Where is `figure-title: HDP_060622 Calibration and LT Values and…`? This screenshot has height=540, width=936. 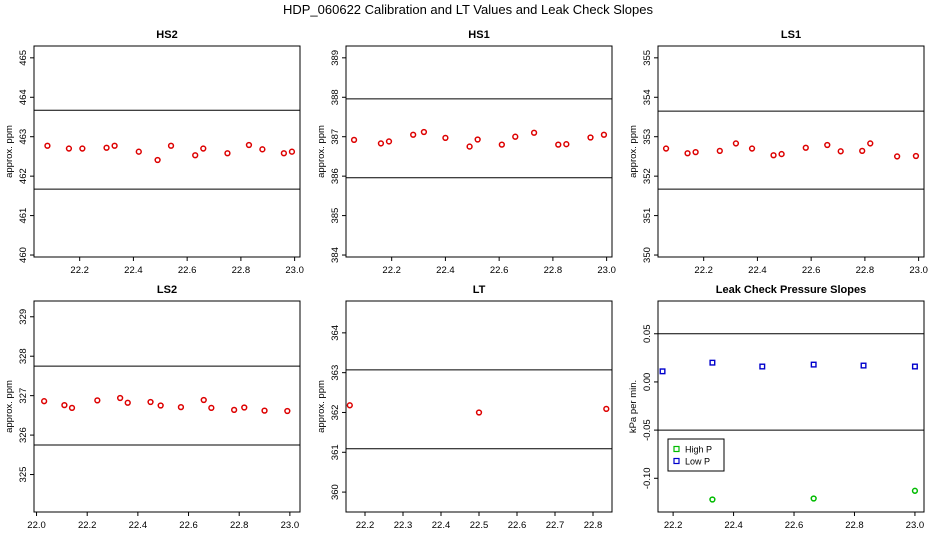 figure-title: HDP_060622 Calibration and LT Values and… is located at coordinates (468, 9).